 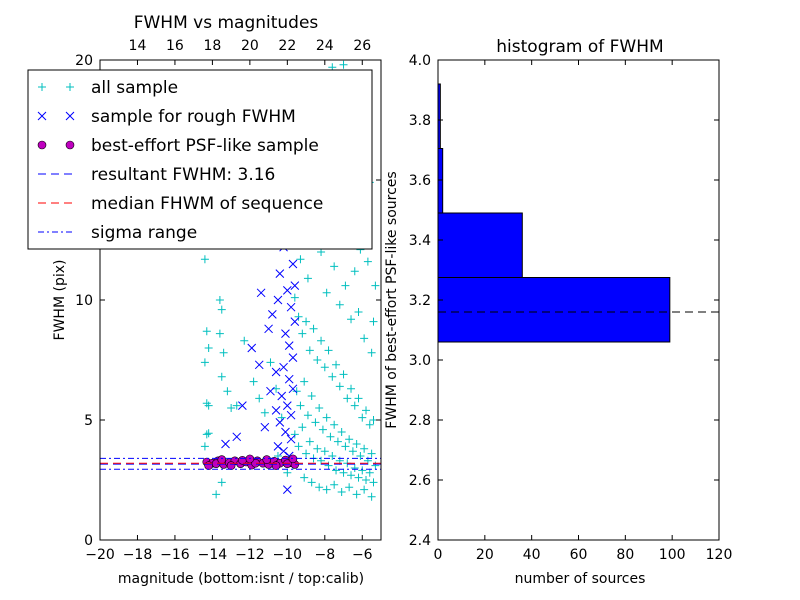 I want to click on y-tick-label: 2.4, so click(x=420, y=541).